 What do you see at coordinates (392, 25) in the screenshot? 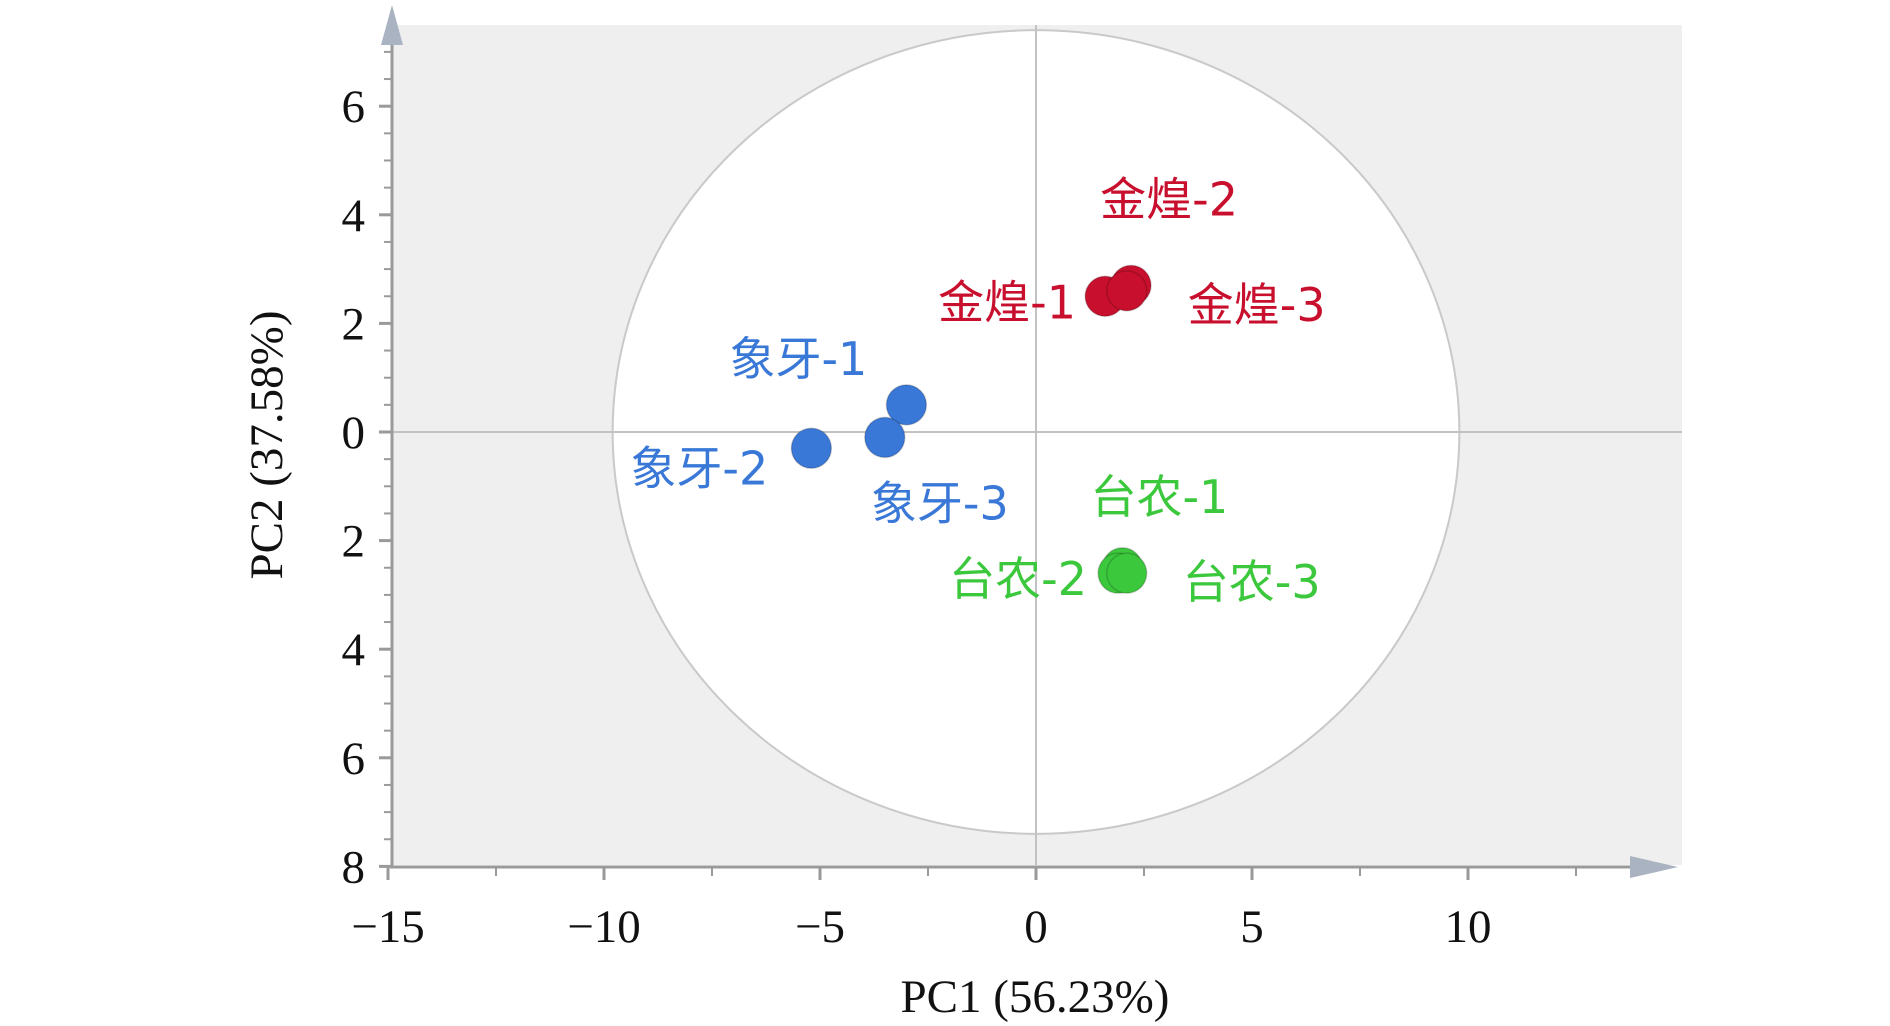
I see `y-axis-arrow` at bounding box center [392, 25].